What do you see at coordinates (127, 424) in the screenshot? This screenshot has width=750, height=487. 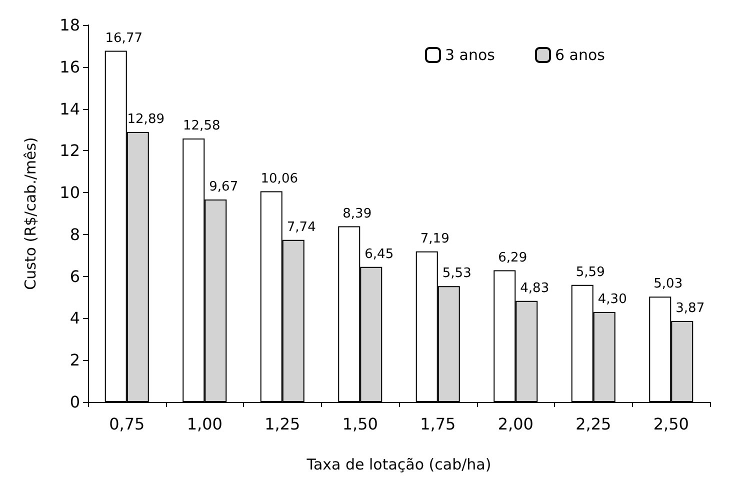 I see `x-tick-label: 0,75` at bounding box center [127, 424].